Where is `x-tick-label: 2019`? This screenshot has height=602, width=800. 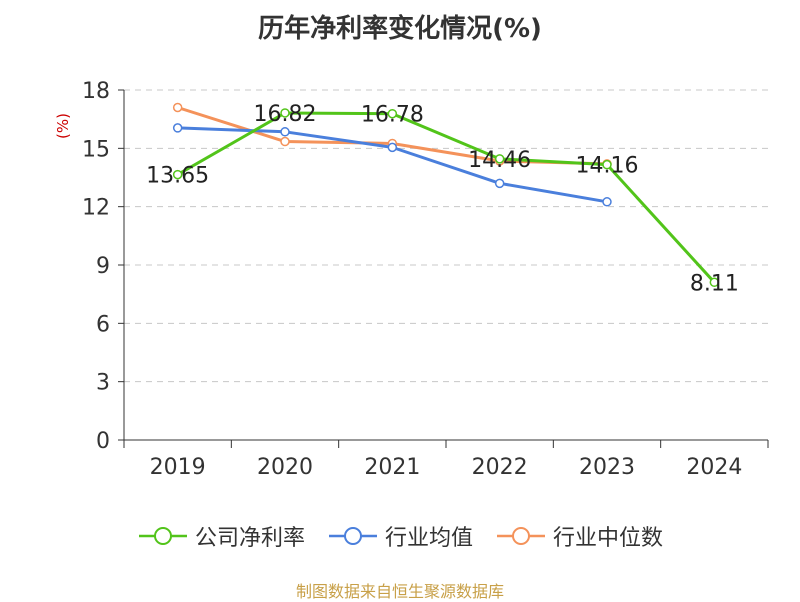
x-tick-label: 2019 is located at coordinates (178, 467).